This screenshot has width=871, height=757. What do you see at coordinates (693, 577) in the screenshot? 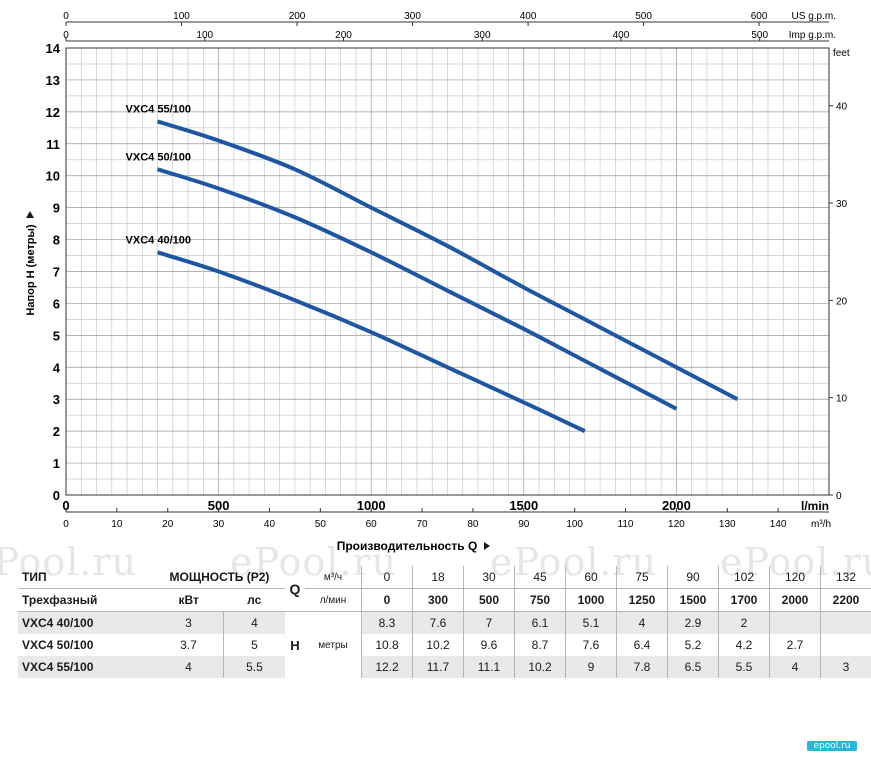
I see `q-m3h-6: 90` at bounding box center [693, 577].